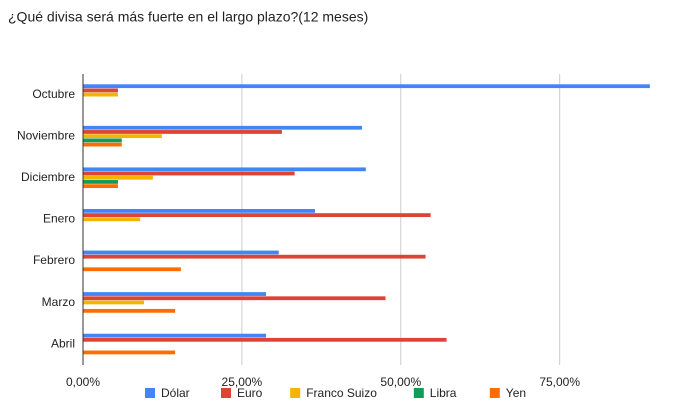 Image resolution: width=687 pixels, height=411 pixels. I want to click on legend-label: Franco Suizo, so click(341, 393).